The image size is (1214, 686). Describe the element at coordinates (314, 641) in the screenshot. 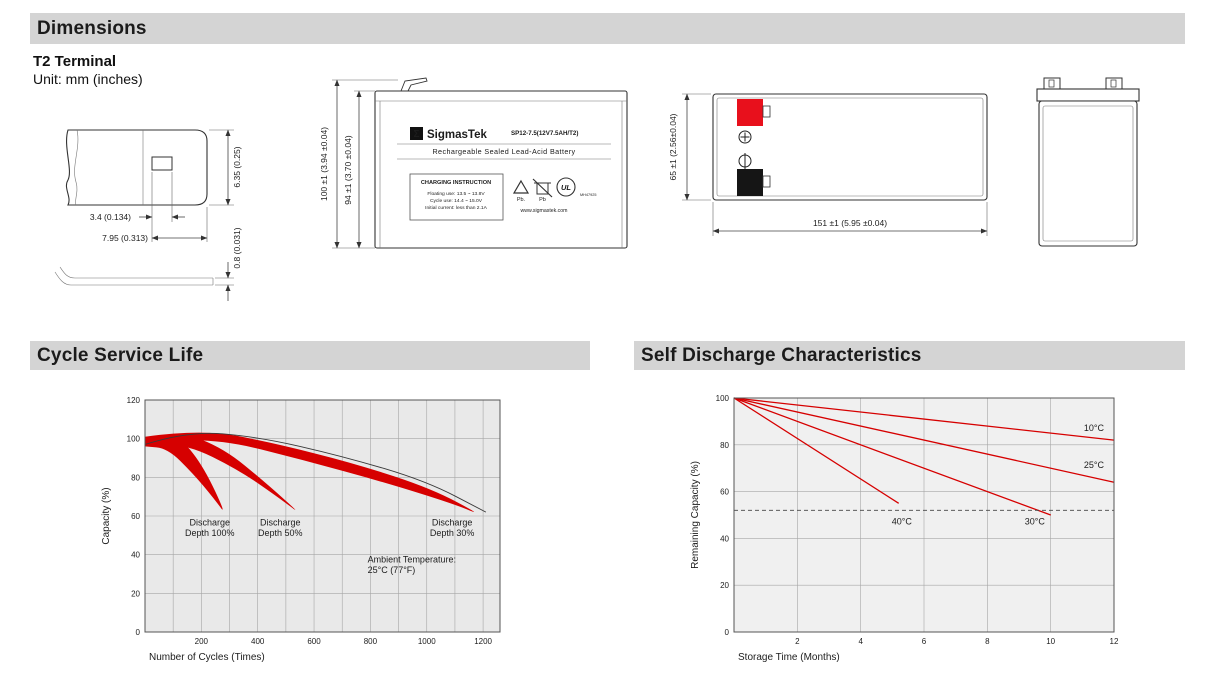

I see `svg-text: 600` at that location.